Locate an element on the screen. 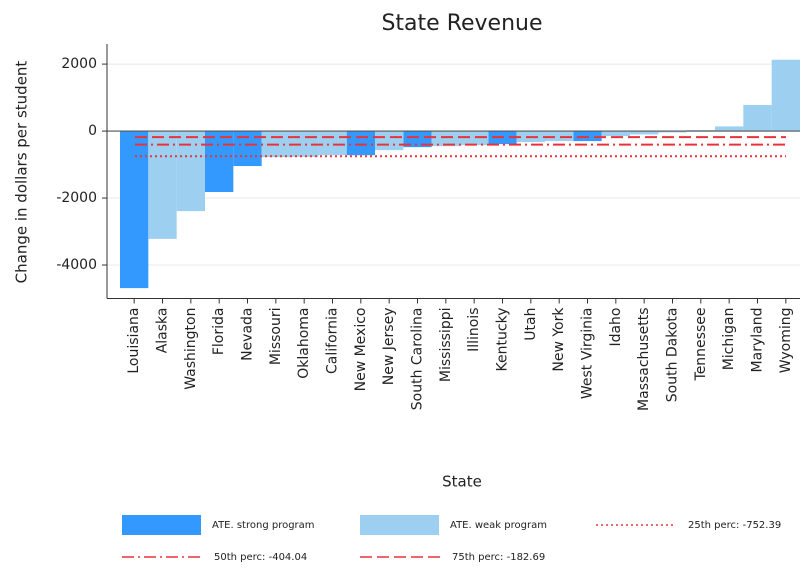 The width and height of the screenshot is (807, 569). x-tick-label: Utah is located at coordinates (531, 324).